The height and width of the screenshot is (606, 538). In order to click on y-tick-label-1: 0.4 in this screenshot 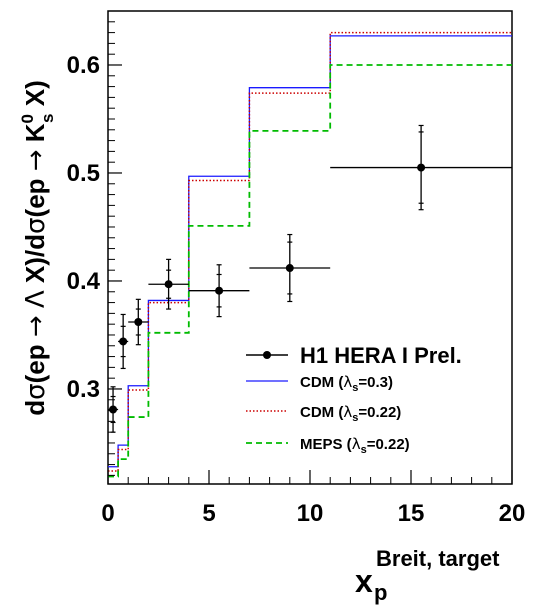, I will do `click(84, 281)`.